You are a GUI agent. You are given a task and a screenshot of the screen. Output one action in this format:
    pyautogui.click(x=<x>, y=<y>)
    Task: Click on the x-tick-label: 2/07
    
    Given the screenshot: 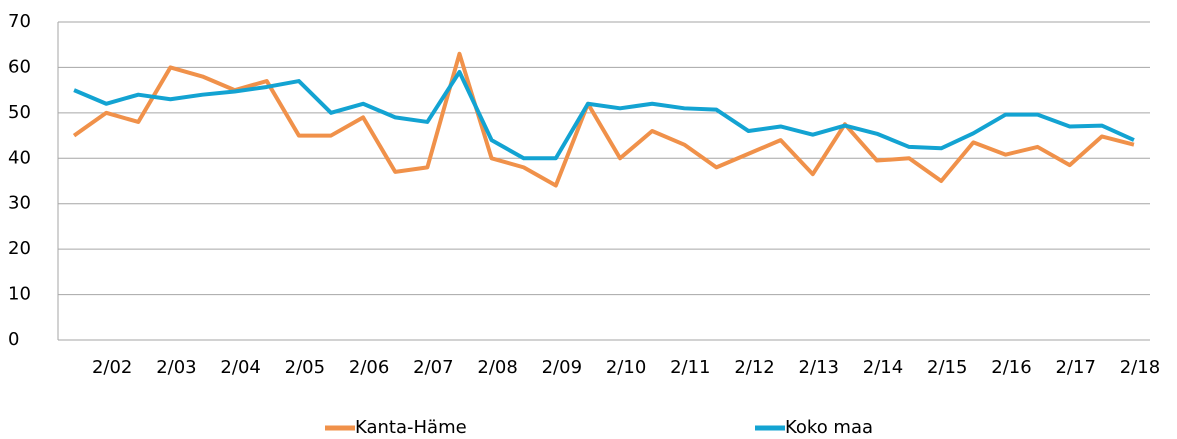 What is the action you would take?
    pyautogui.click(x=433, y=367)
    